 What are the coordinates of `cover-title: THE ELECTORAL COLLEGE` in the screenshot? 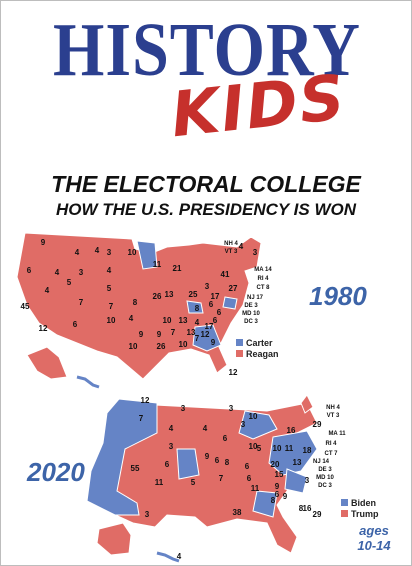 It's located at (206, 184).